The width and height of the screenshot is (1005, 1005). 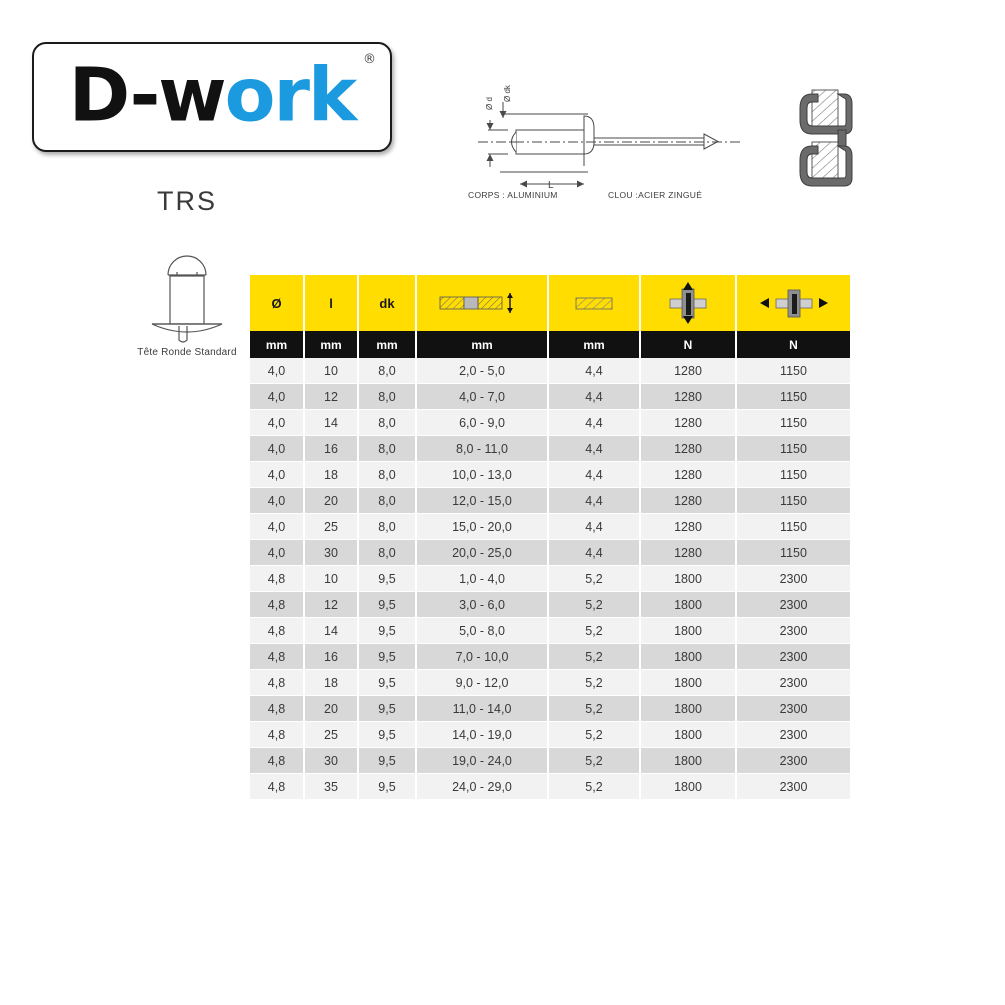 What do you see at coordinates (187, 299) in the screenshot?
I see `round-head-rivet-icon` at bounding box center [187, 299].